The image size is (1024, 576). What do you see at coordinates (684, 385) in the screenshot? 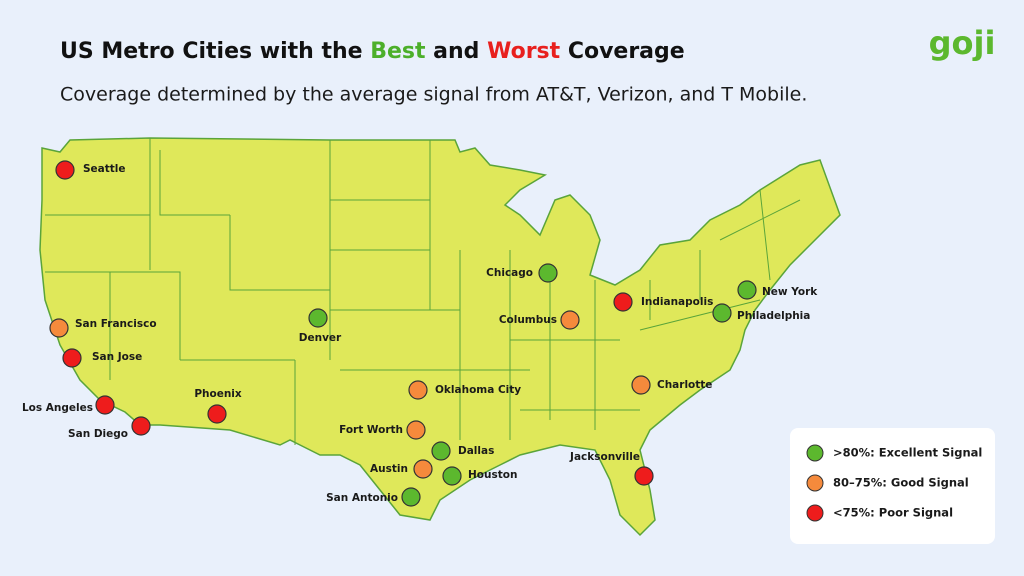
I see `city-label: Charlotte` at bounding box center [684, 385].